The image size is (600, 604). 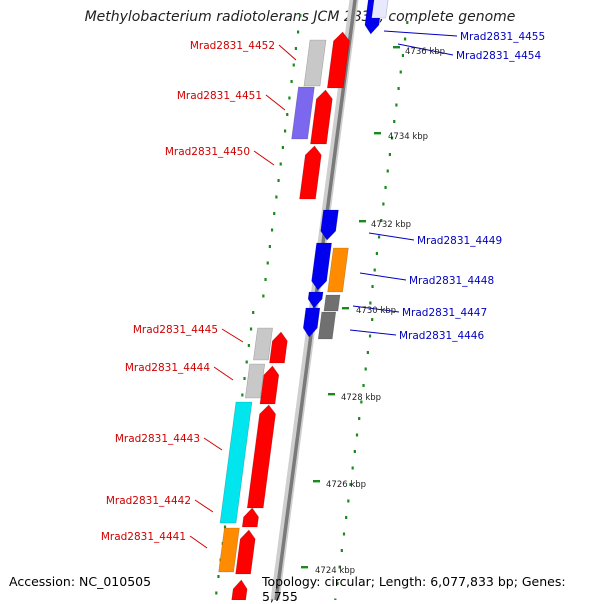 I want to click on accession-text: Accession: NC_010505, so click(x=80, y=581).